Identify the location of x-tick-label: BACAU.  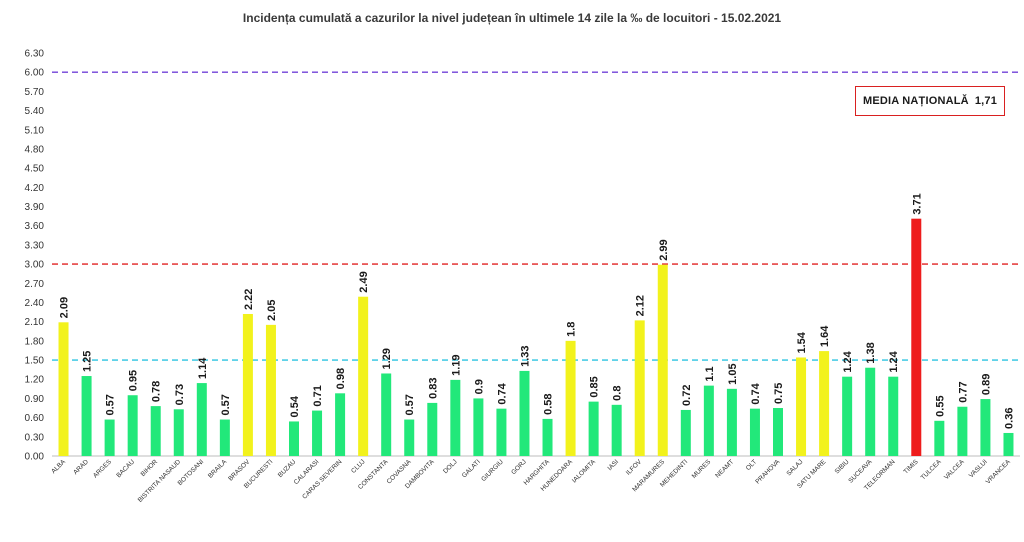
(125, 468).